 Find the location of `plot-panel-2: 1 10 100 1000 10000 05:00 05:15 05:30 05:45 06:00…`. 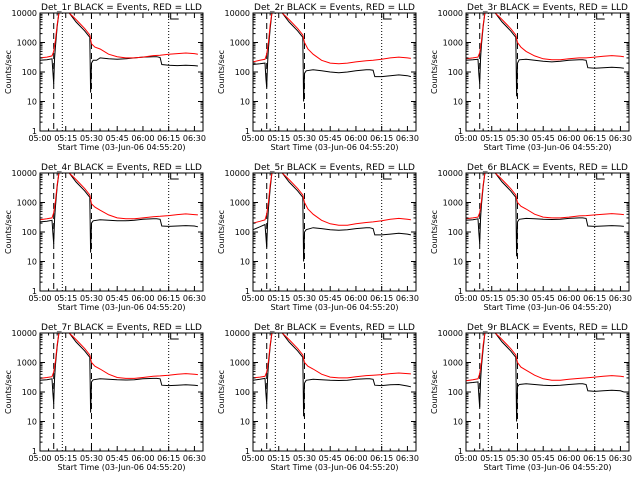

plot-panel-2: 1 10 100 1000 10000 05:00 05:15 05:30 05:45 06:00… is located at coordinates (318, 77).